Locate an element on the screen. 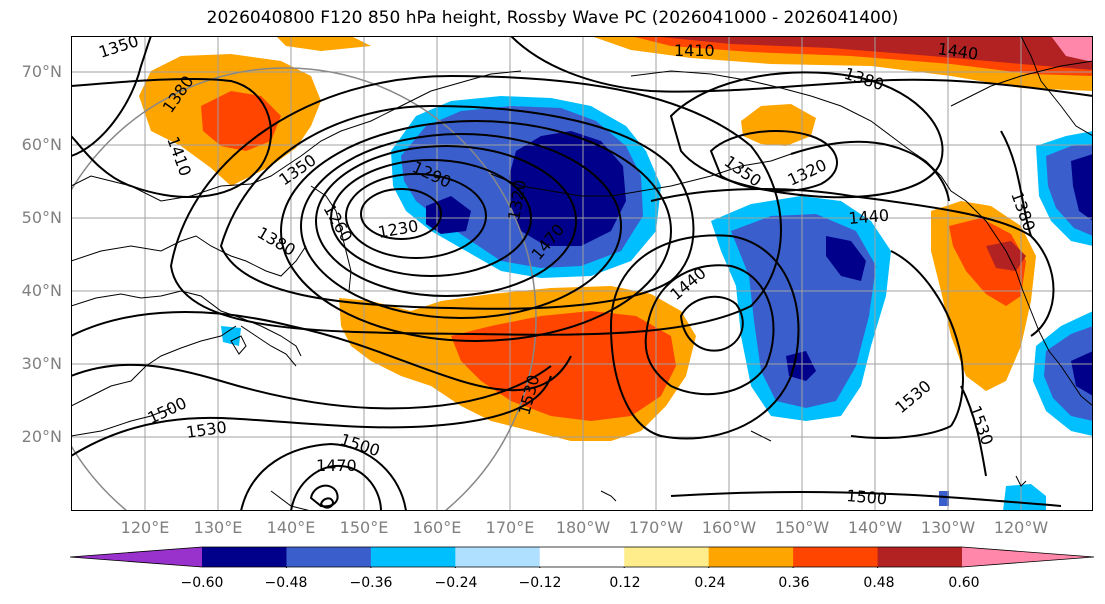  lon-label: 160°W is located at coordinates (729, 527).